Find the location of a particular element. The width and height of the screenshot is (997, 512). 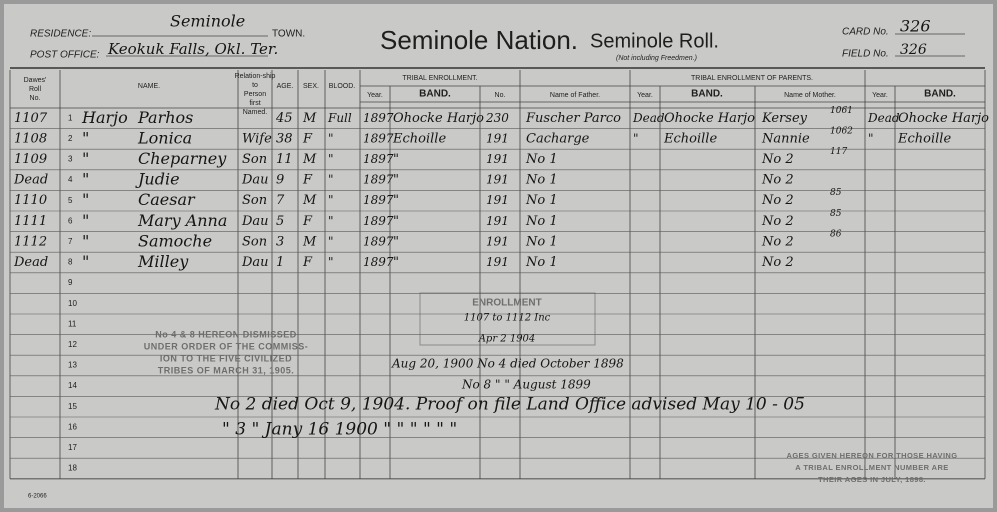

row-number: 14 is located at coordinates (72, 385).